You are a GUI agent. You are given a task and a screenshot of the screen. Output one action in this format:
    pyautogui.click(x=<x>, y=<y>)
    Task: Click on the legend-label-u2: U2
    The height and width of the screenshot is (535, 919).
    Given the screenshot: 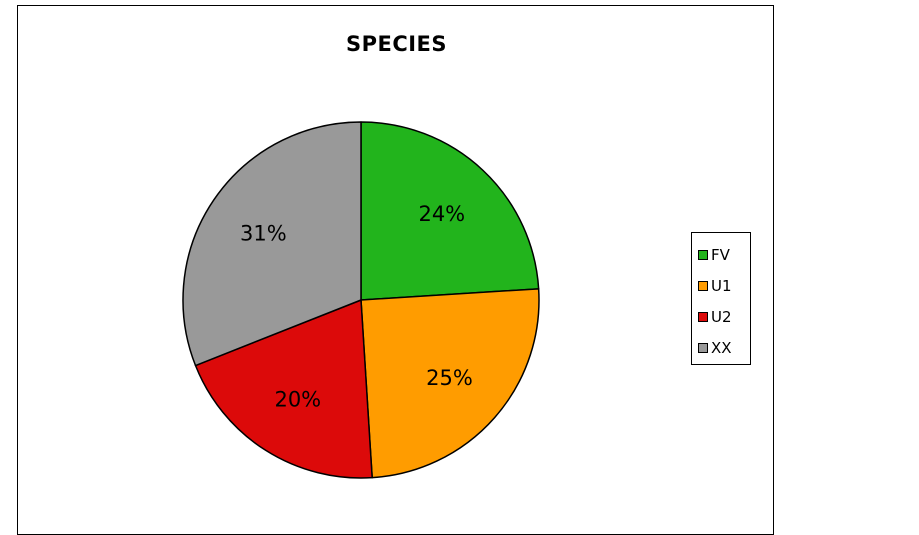 What is the action you would take?
    pyautogui.click(x=721, y=317)
    